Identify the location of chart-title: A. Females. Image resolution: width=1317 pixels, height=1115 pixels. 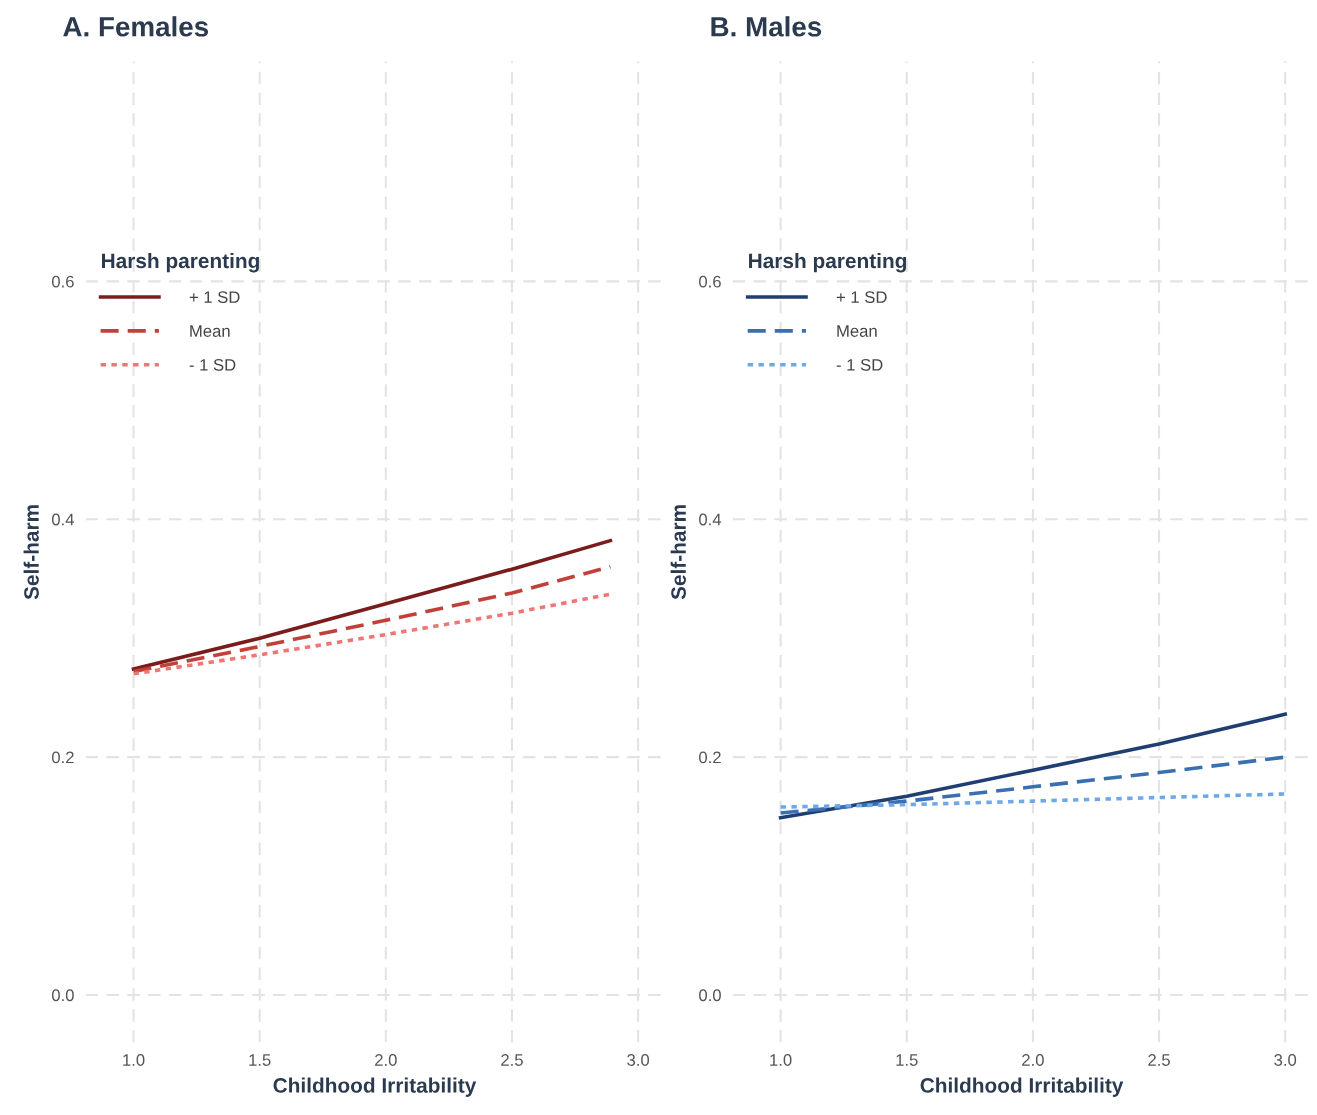
(136, 26).